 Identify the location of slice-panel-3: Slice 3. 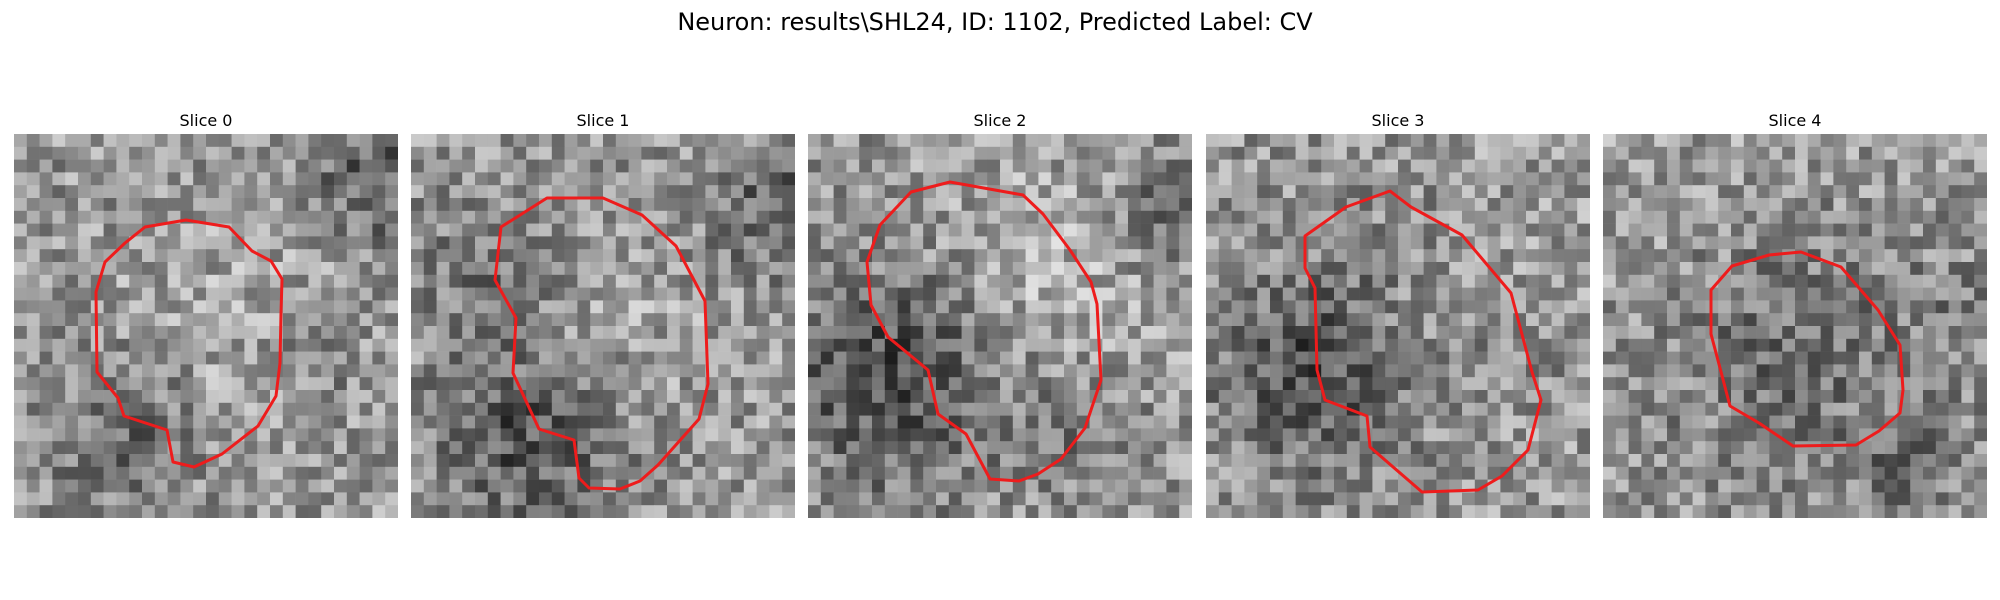
(1398, 313).